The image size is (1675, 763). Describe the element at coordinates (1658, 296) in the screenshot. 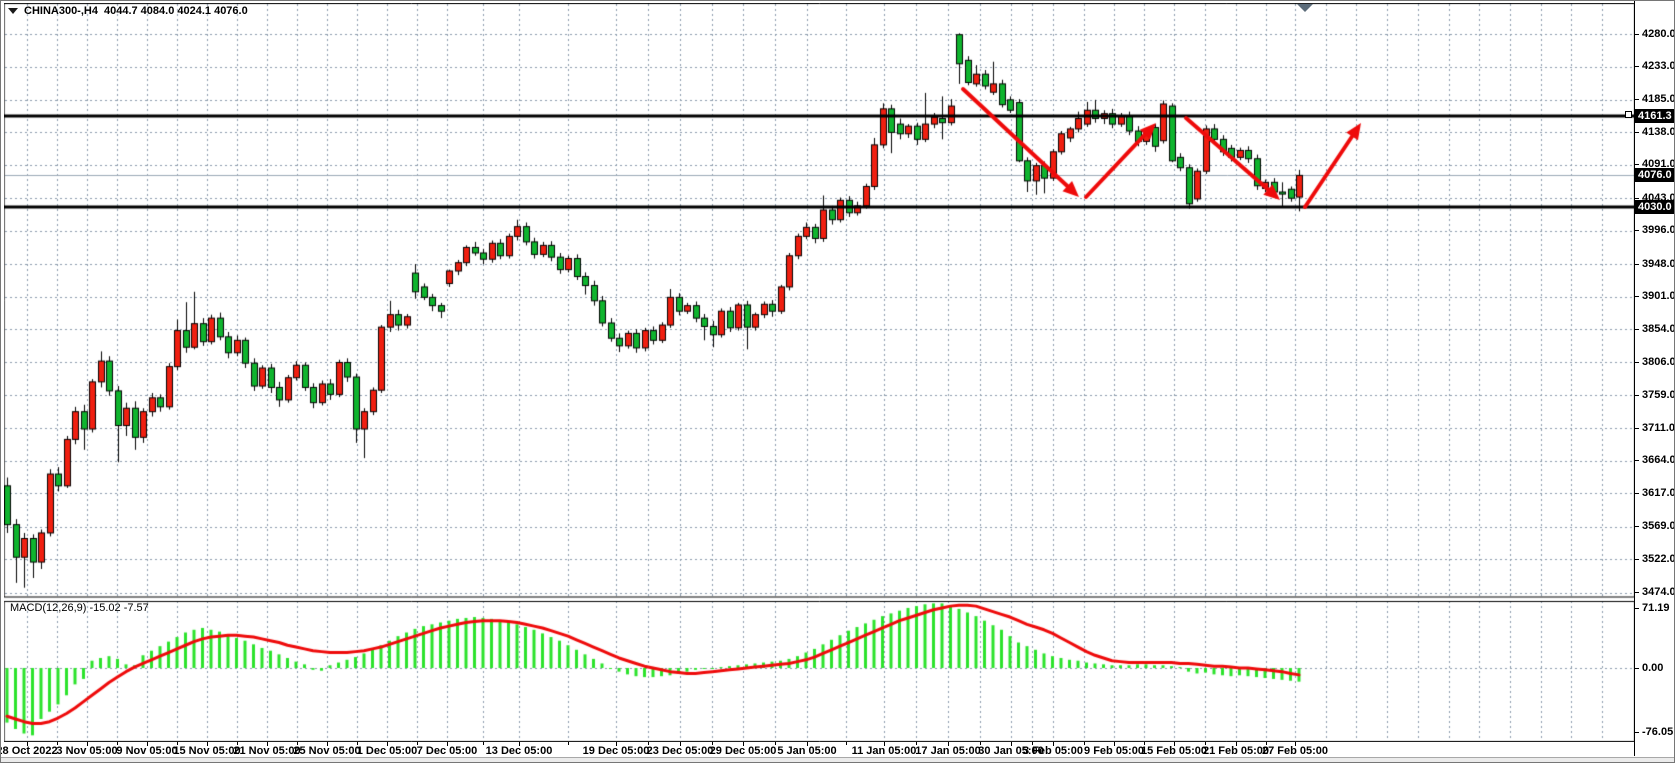

I see `price-axis-label: 3901.0` at that location.